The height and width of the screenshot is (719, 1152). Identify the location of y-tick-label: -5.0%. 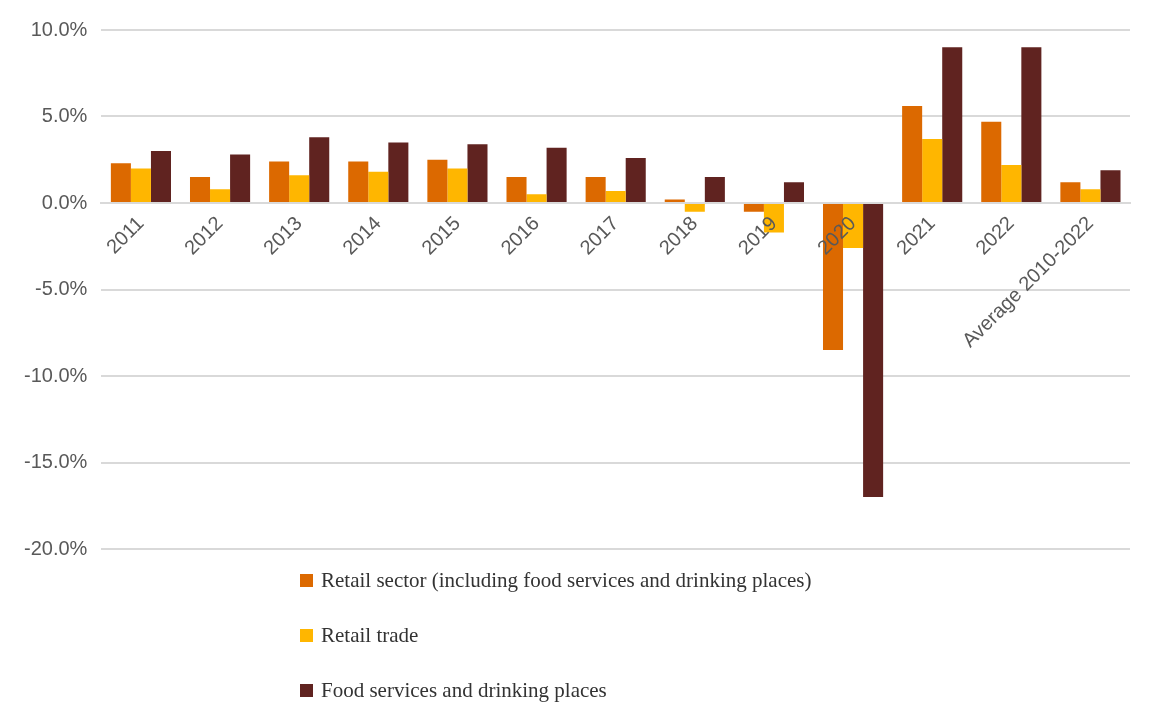
(61, 288).